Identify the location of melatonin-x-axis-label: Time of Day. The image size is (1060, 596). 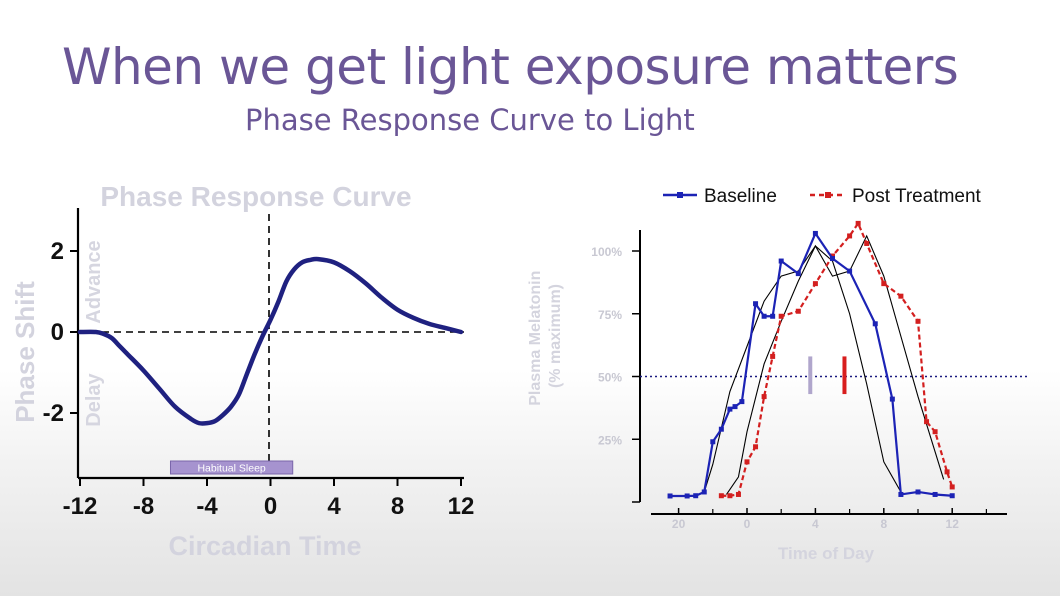
(826, 553).